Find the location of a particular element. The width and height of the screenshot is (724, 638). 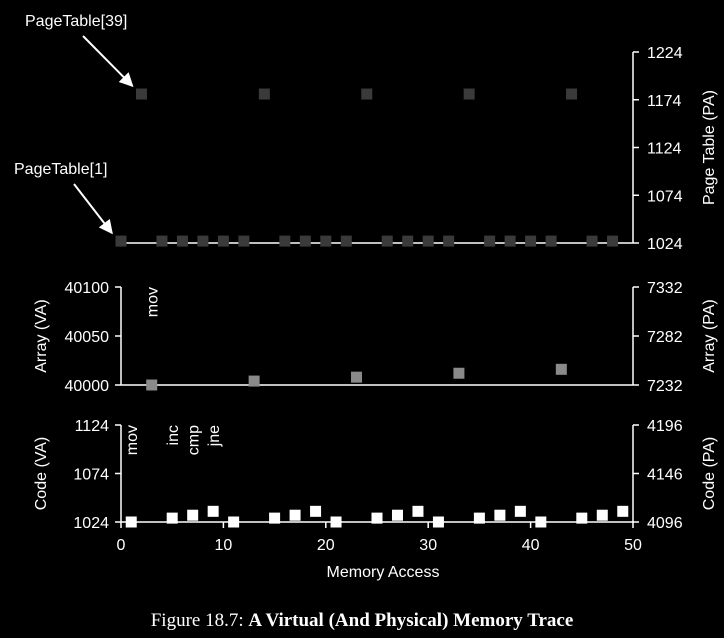

caption-title: A Virtual (And Physical) Memory Trace is located at coordinates (411, 620).